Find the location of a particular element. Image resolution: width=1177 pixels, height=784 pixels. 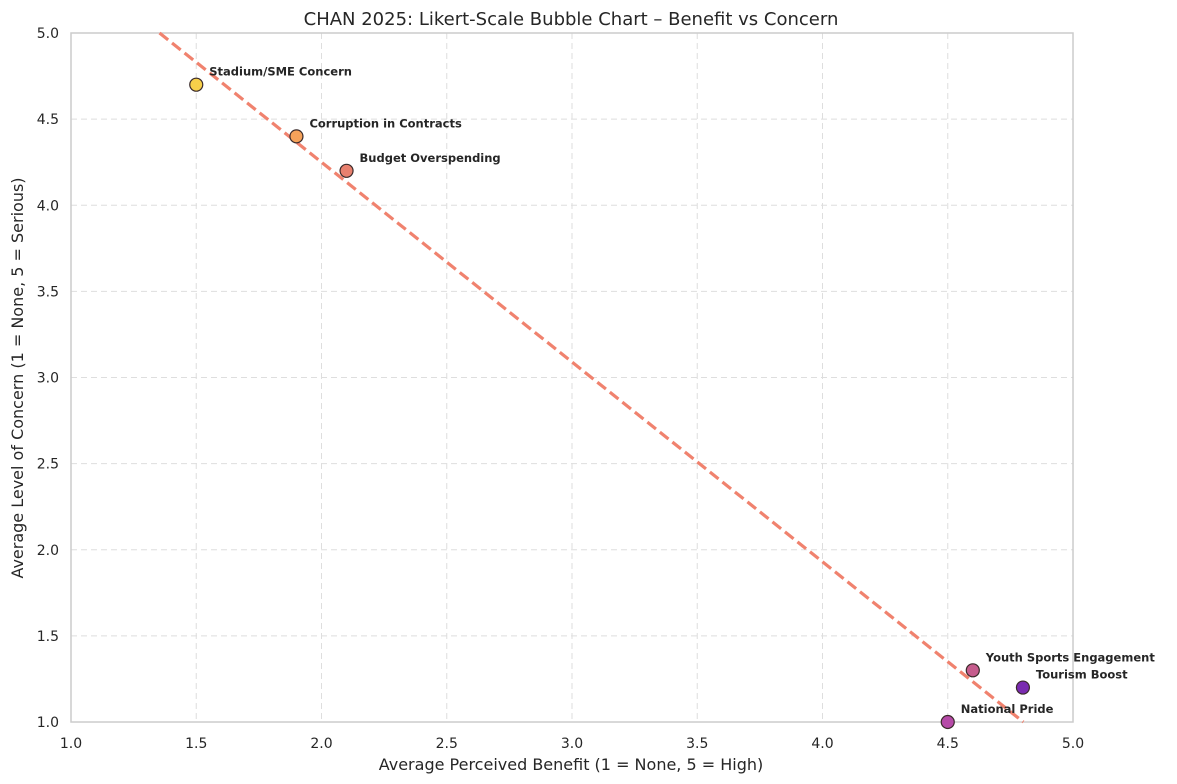

point-label: Tourism Boost is located at coordinates (1082, 675).